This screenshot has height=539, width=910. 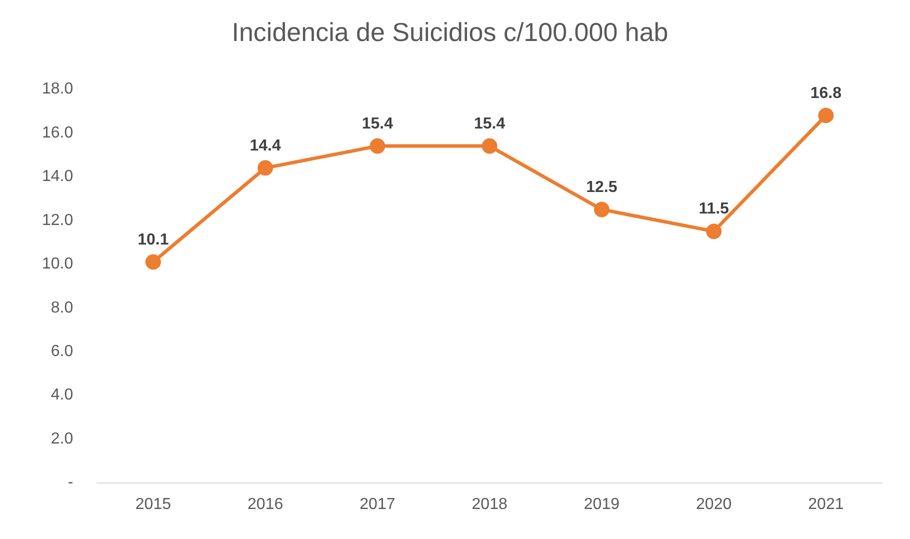 What do you see at coordinates (153, 504) in the screenshot?
I see `x-tick-label: 2015` at bounding box center [153, 504].